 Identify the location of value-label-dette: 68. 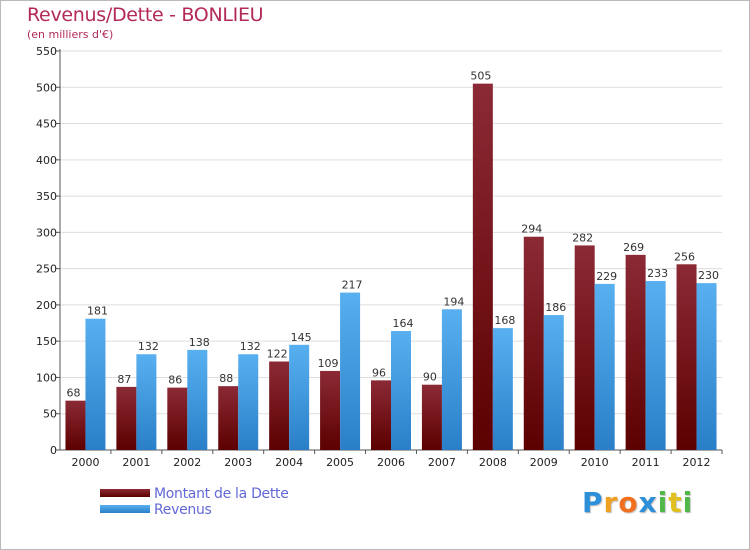
(73, 393).